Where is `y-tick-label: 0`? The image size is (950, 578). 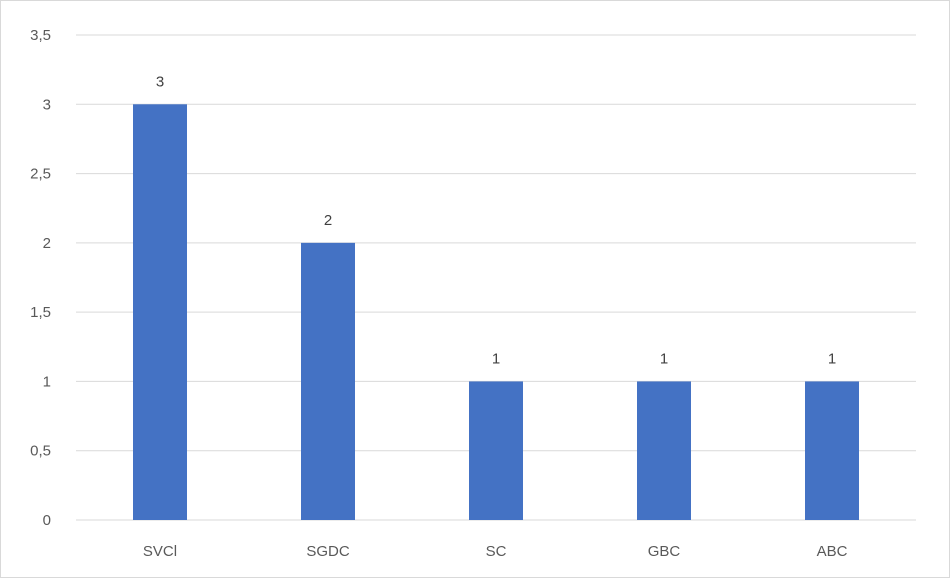 y-tick-label: 0 is located at coordinates (47, 520).